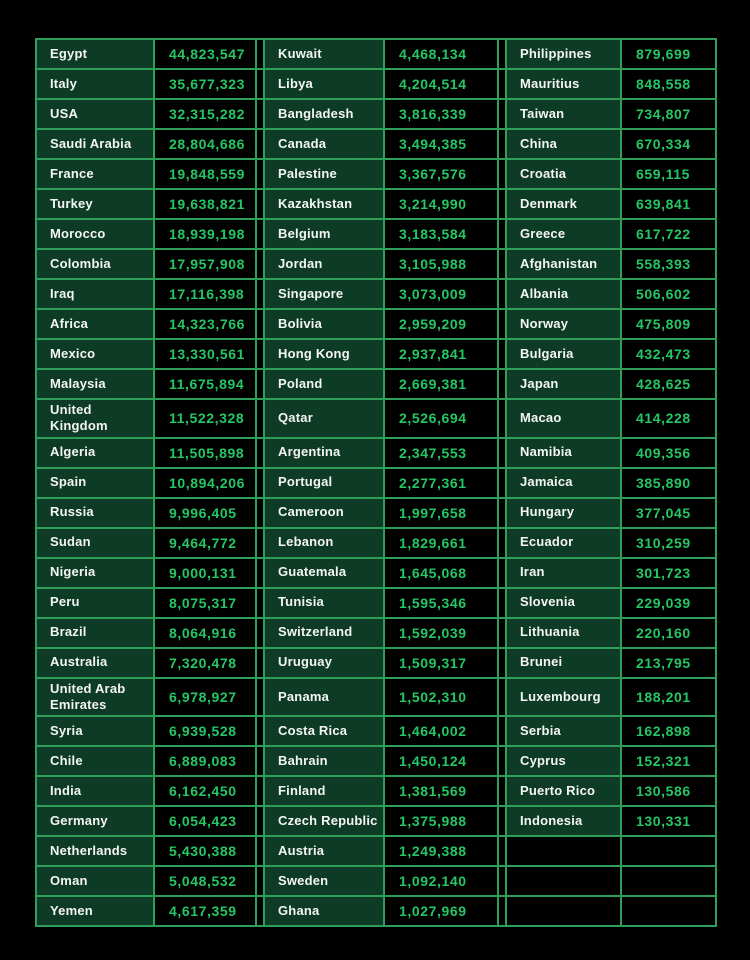 The width and height of the screenshot is (750, 960). Describe the element at coordinates (205, 418) in the screenshot. I see `value-cell: 11,522,328` at that location.